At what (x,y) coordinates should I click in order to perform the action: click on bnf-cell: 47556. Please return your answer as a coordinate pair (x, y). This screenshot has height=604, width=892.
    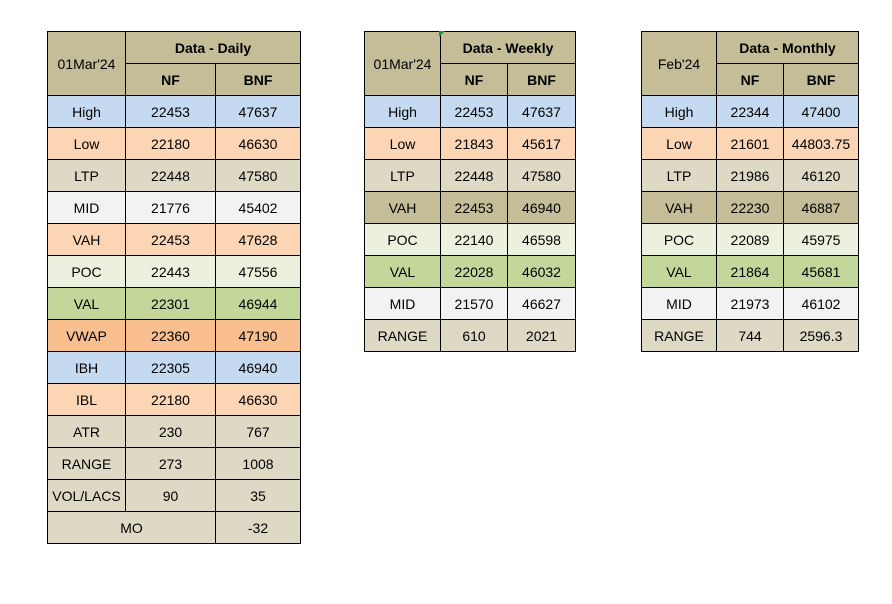
    Looking at the image, I should click on (258, 271).